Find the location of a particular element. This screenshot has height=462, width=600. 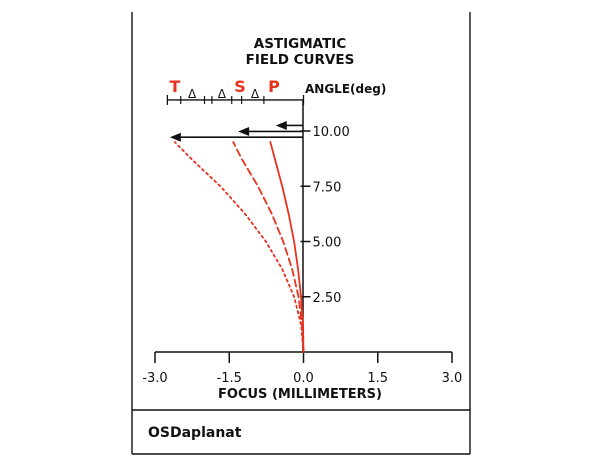

x-tick-label-2: 0.0 is located at coordinates (303, 378).